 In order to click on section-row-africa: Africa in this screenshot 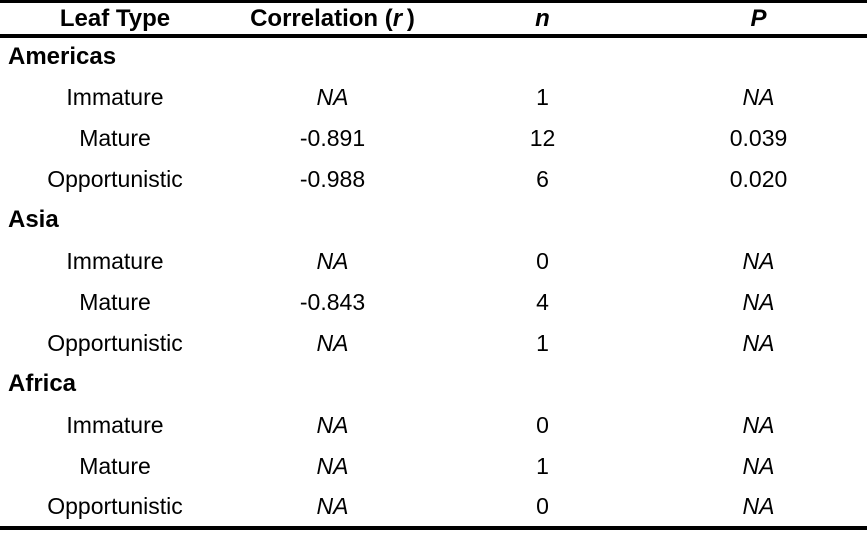, I will do `click(433, 384)`.